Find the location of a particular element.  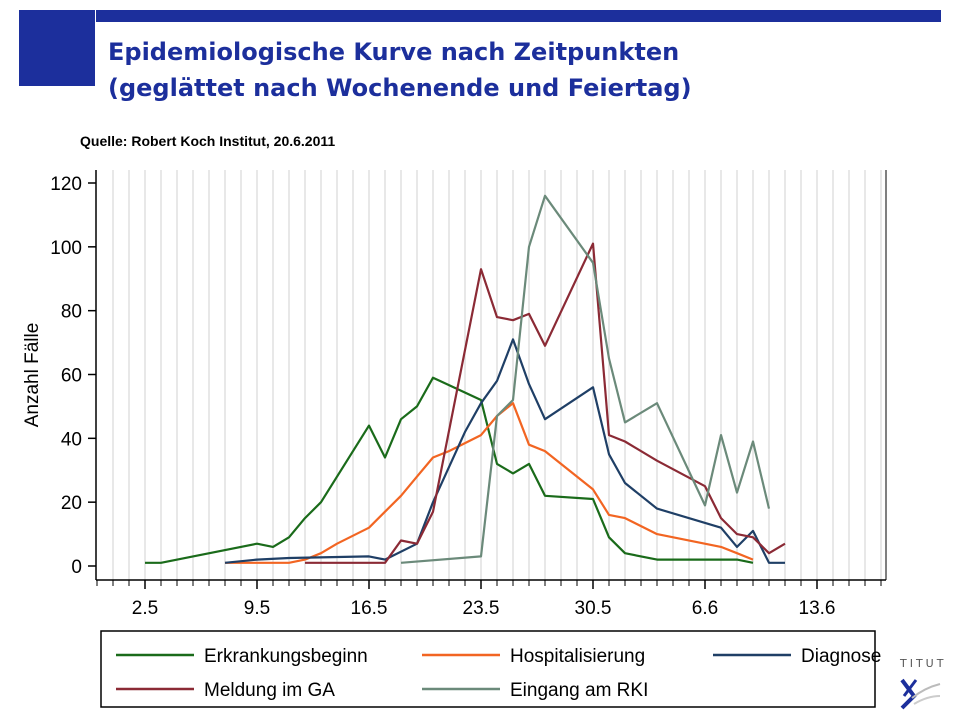

y-tick-label: 20 is located at coordinates (71, 503).